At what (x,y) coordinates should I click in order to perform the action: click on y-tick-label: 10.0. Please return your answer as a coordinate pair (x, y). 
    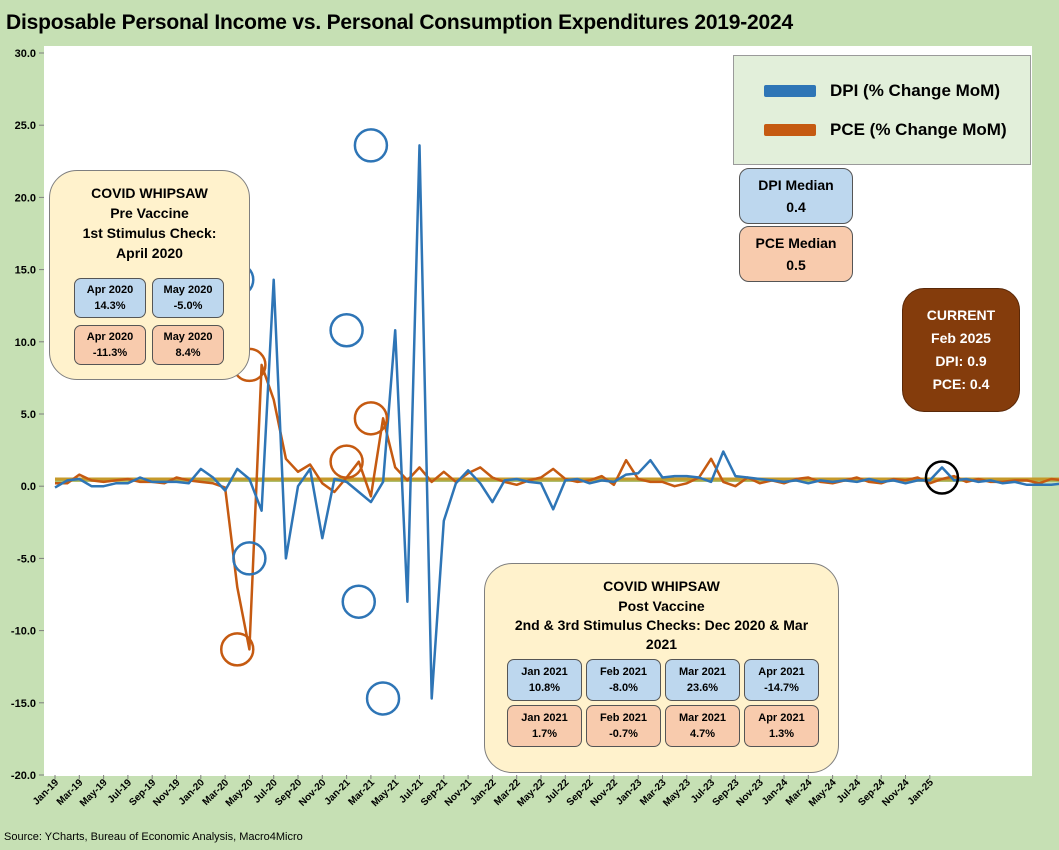
    Looking at the image, I should click on (25, 343).